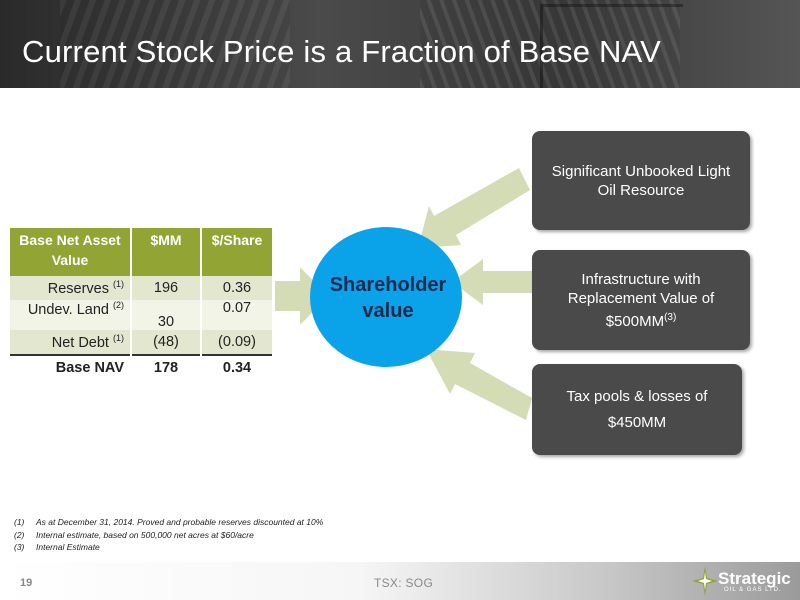 This screenshot has width=800, height=600. I want to click on company-logo: Strategic OIL & GAS LTD., so click(743, 581).